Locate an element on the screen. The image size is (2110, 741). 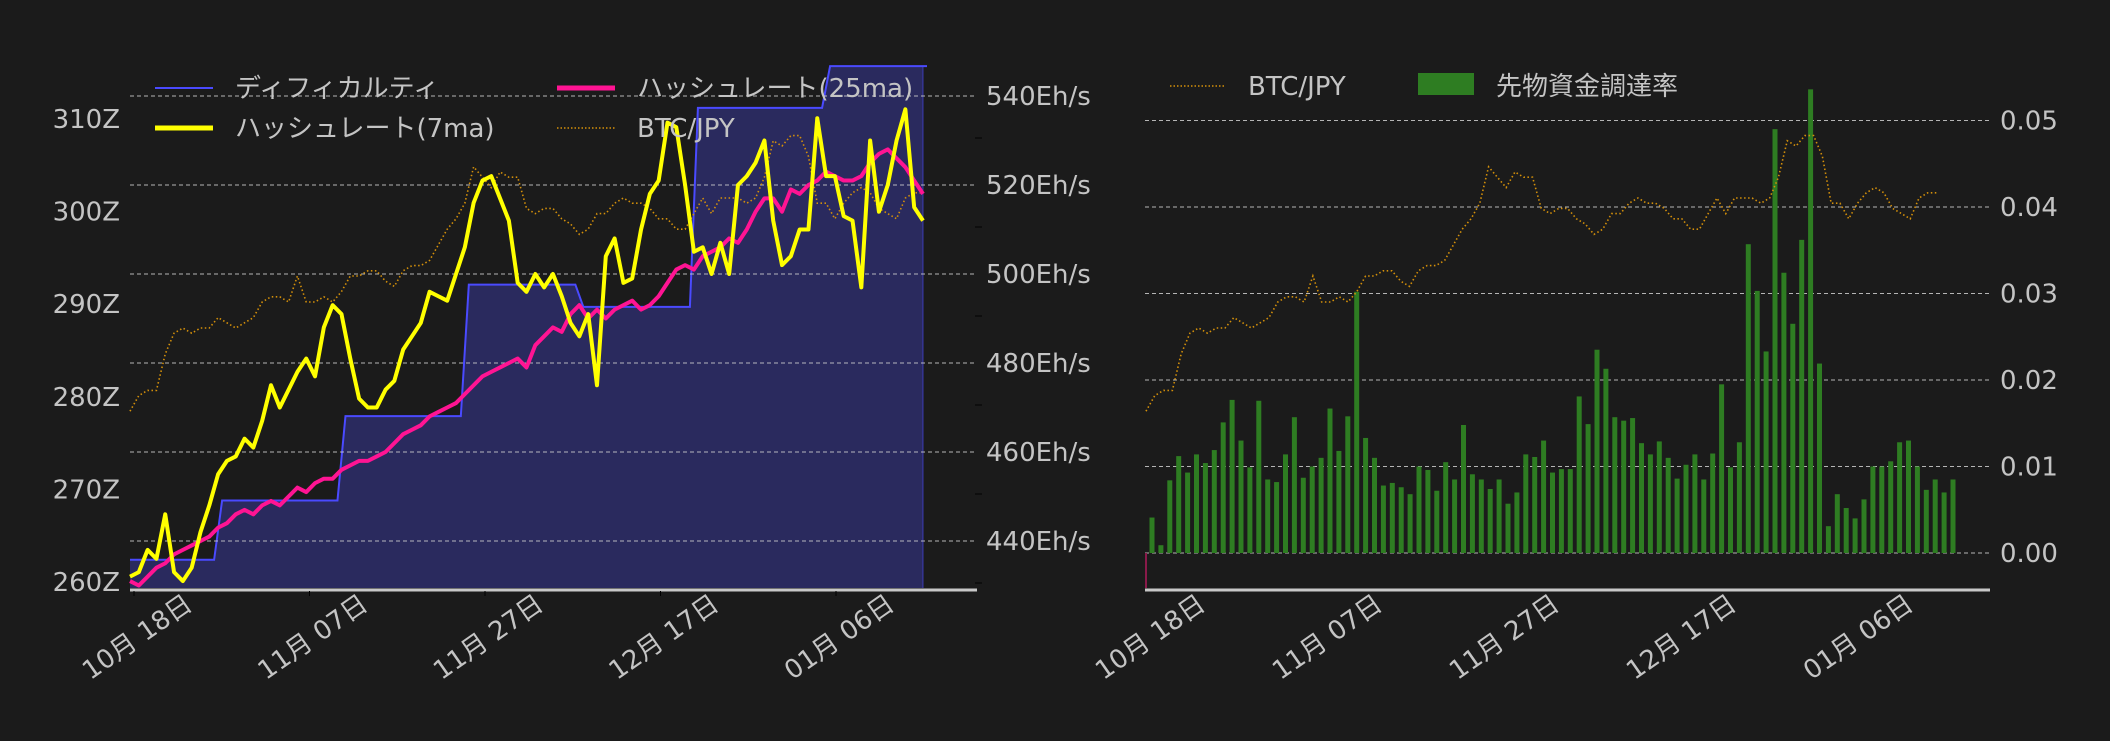
legend-swatch-funding is located at coordinates (1446, 84).